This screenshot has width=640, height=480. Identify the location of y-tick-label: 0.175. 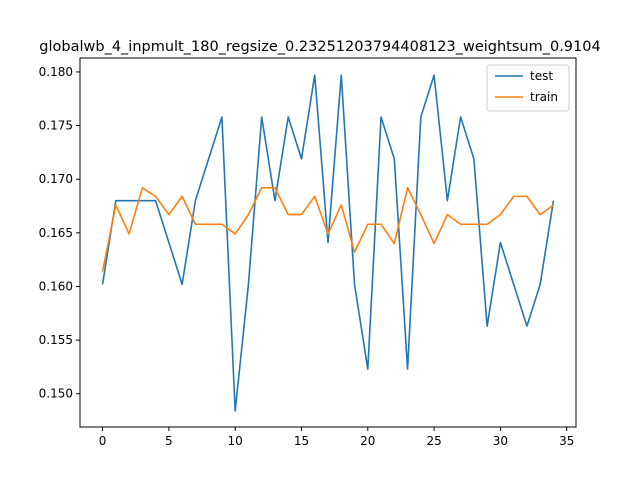
(56, 126).